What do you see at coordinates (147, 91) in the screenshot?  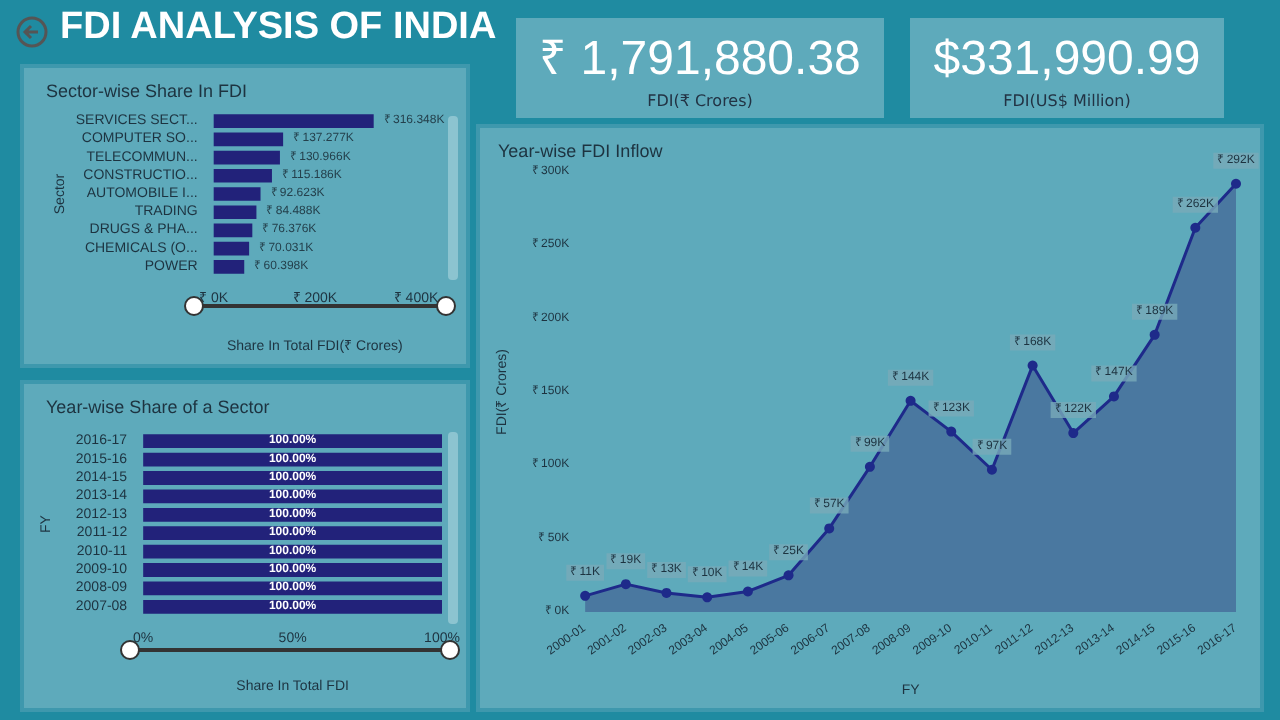 I see `chart-title: Sector-wise Share In FDI` at bounding box center [147, 91].